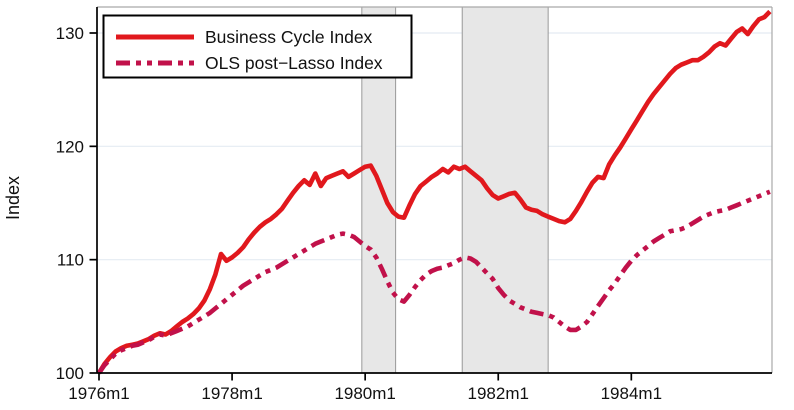  I want to click on legend-label-business-cycle-index: Business Cycle Index, so click(289, 37).